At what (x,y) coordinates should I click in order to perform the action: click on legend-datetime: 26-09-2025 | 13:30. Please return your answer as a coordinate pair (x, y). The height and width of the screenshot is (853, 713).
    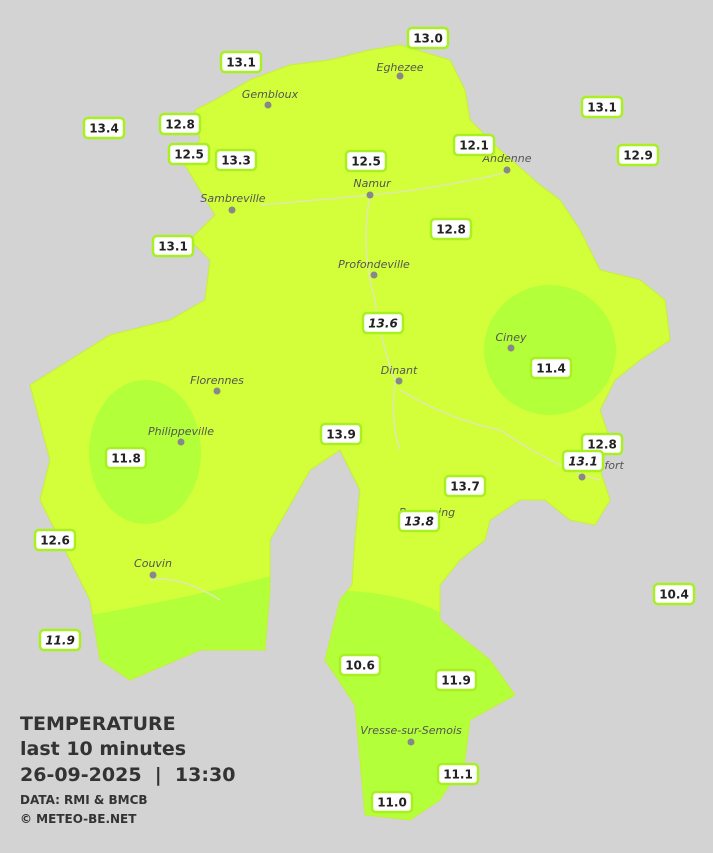
    Looking at the image, I should click on (127, 775).